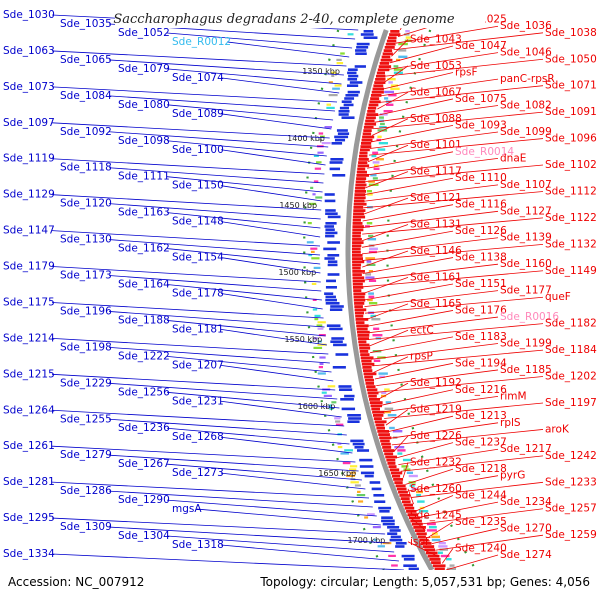  Describe the element at coordinates (481, 548) in the screenshot. I see `gene-label: Sde_1240` at that location.